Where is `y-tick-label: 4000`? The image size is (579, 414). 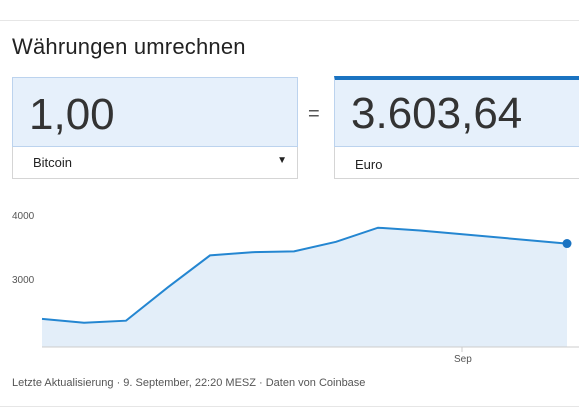 y-tick-label: 4000 is located at coordinates (23, 216).